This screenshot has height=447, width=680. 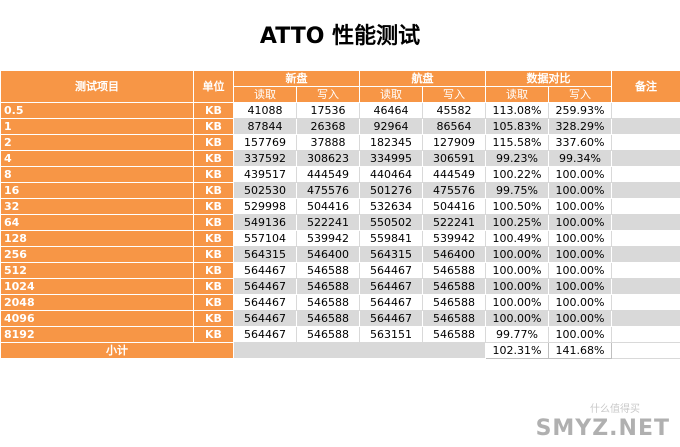 What do you see at coordinates (97, 142) in the screenshot?
I see `row-item: 2` at bounding box center [97, 142].